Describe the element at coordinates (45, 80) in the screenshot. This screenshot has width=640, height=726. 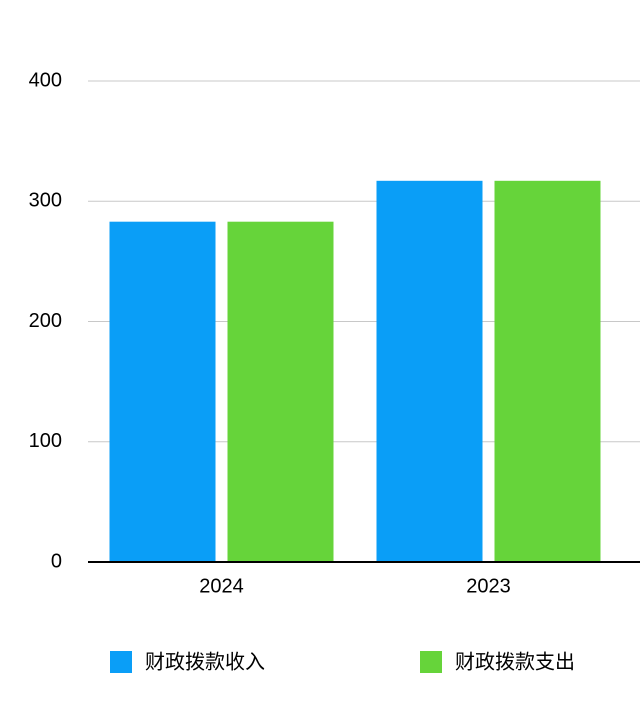
I see `y-tick-label: 400` at that location.